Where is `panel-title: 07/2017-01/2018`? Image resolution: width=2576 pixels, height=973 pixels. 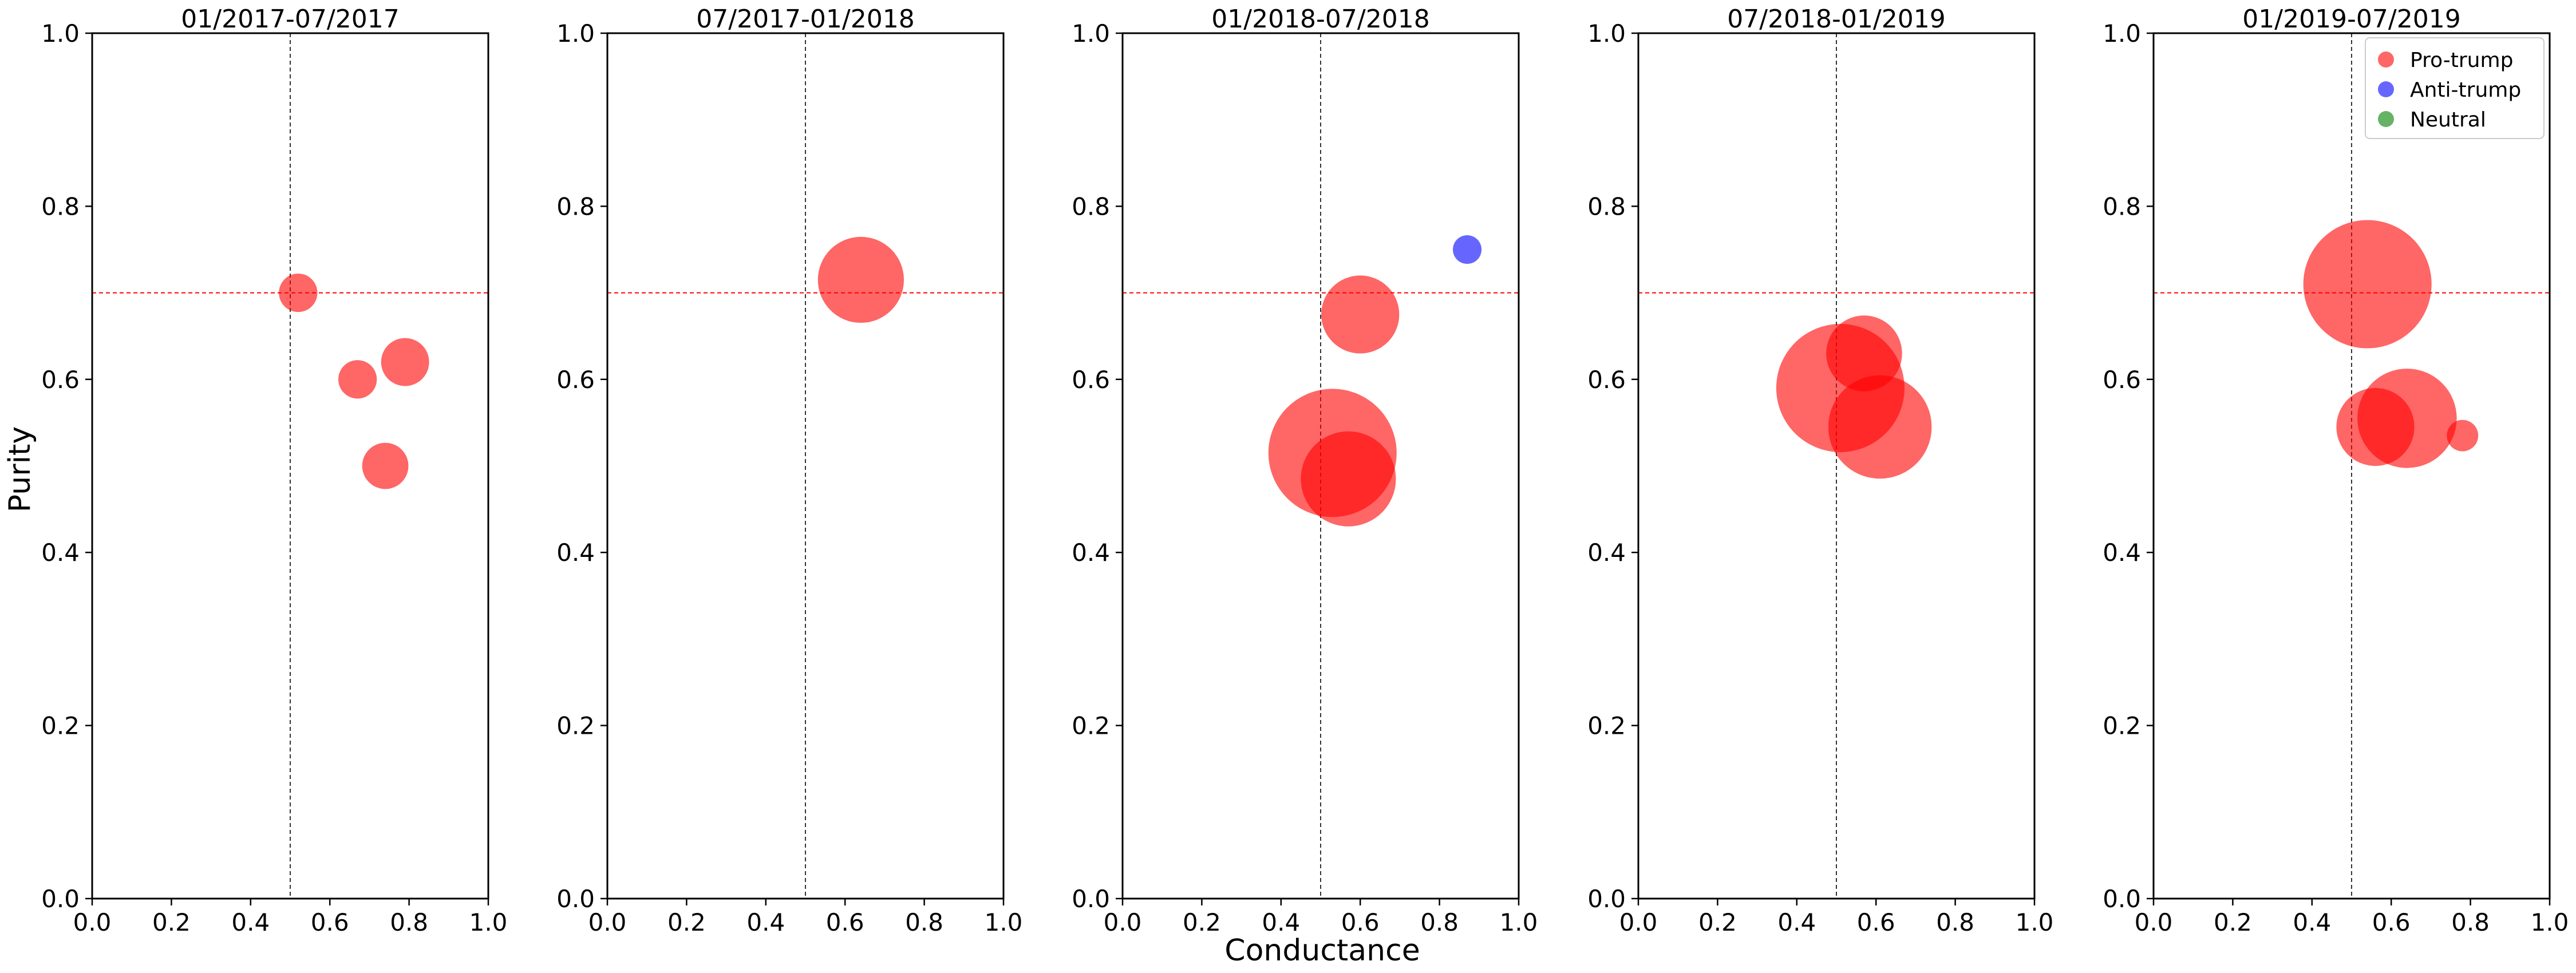 panel-title: 07/2017-01/2018 is located at coordinates (805, 20).